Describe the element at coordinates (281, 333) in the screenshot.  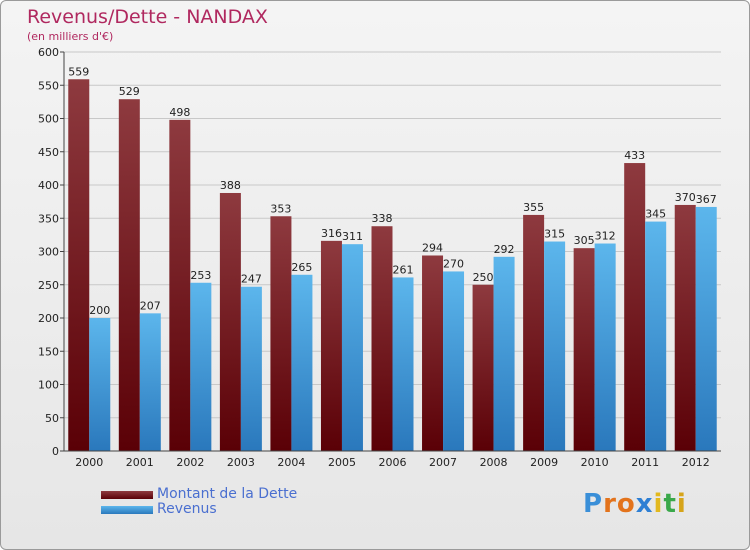
I see `bar-dette-2004` at that location.